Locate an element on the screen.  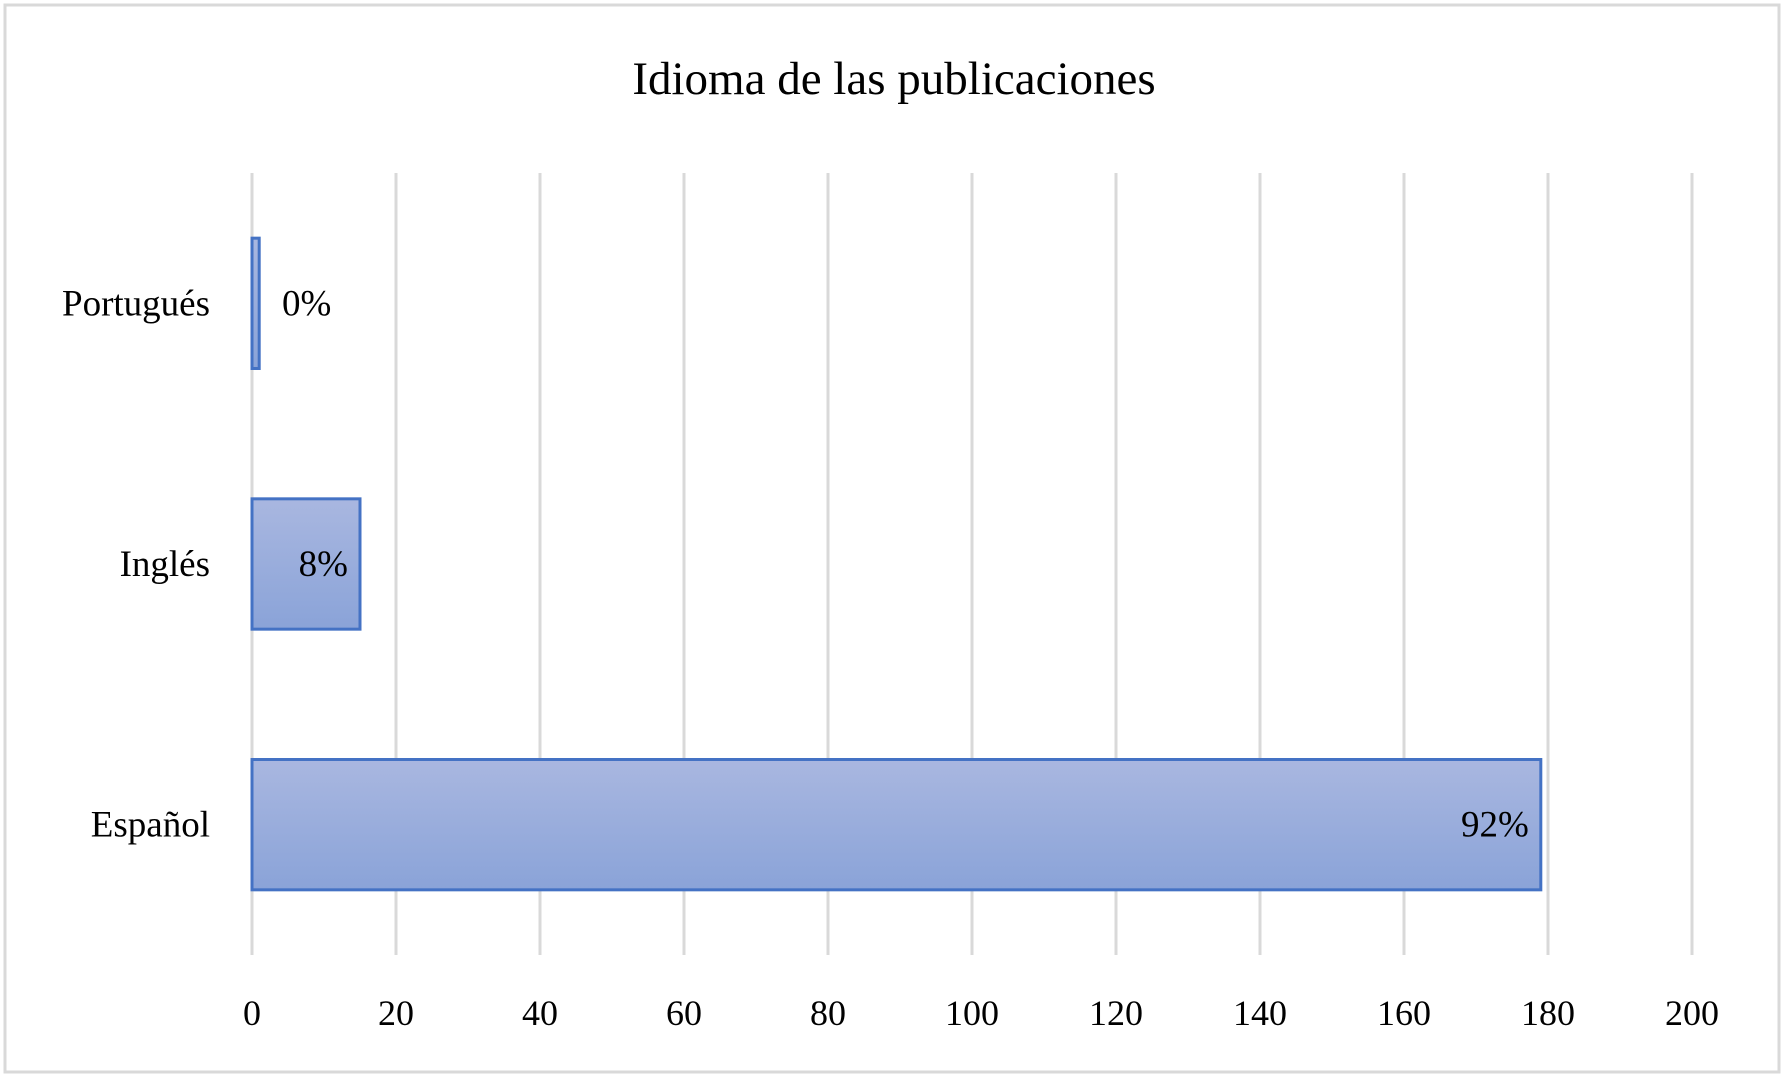
data-label: 8% is located at coordinates (323, 564).